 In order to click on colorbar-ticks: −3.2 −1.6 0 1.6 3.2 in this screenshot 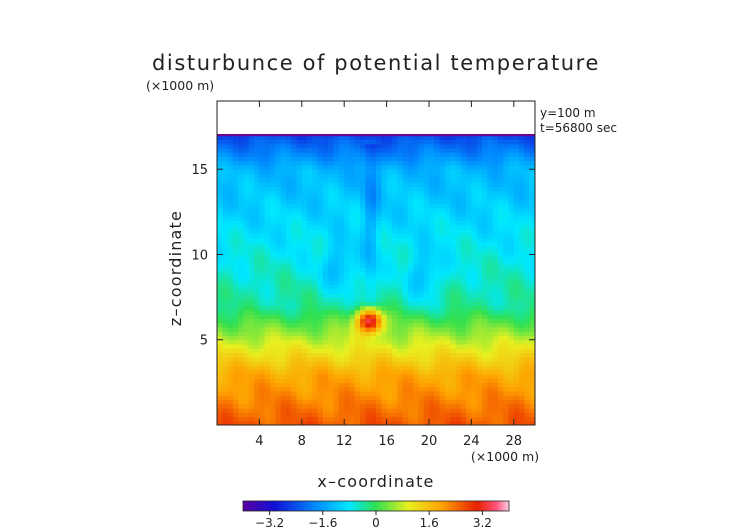, I will do `click(373, 520)`.